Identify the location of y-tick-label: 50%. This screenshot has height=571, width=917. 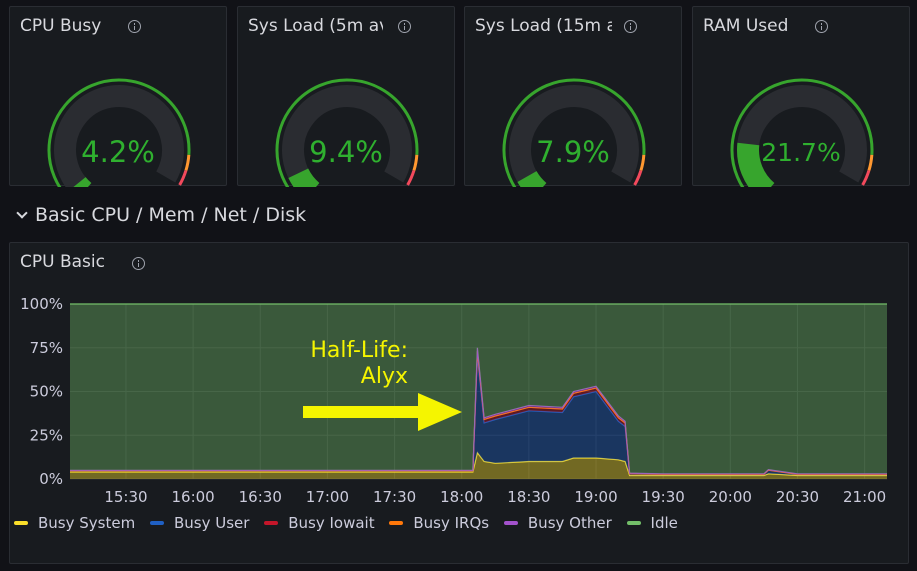
(46, 392).